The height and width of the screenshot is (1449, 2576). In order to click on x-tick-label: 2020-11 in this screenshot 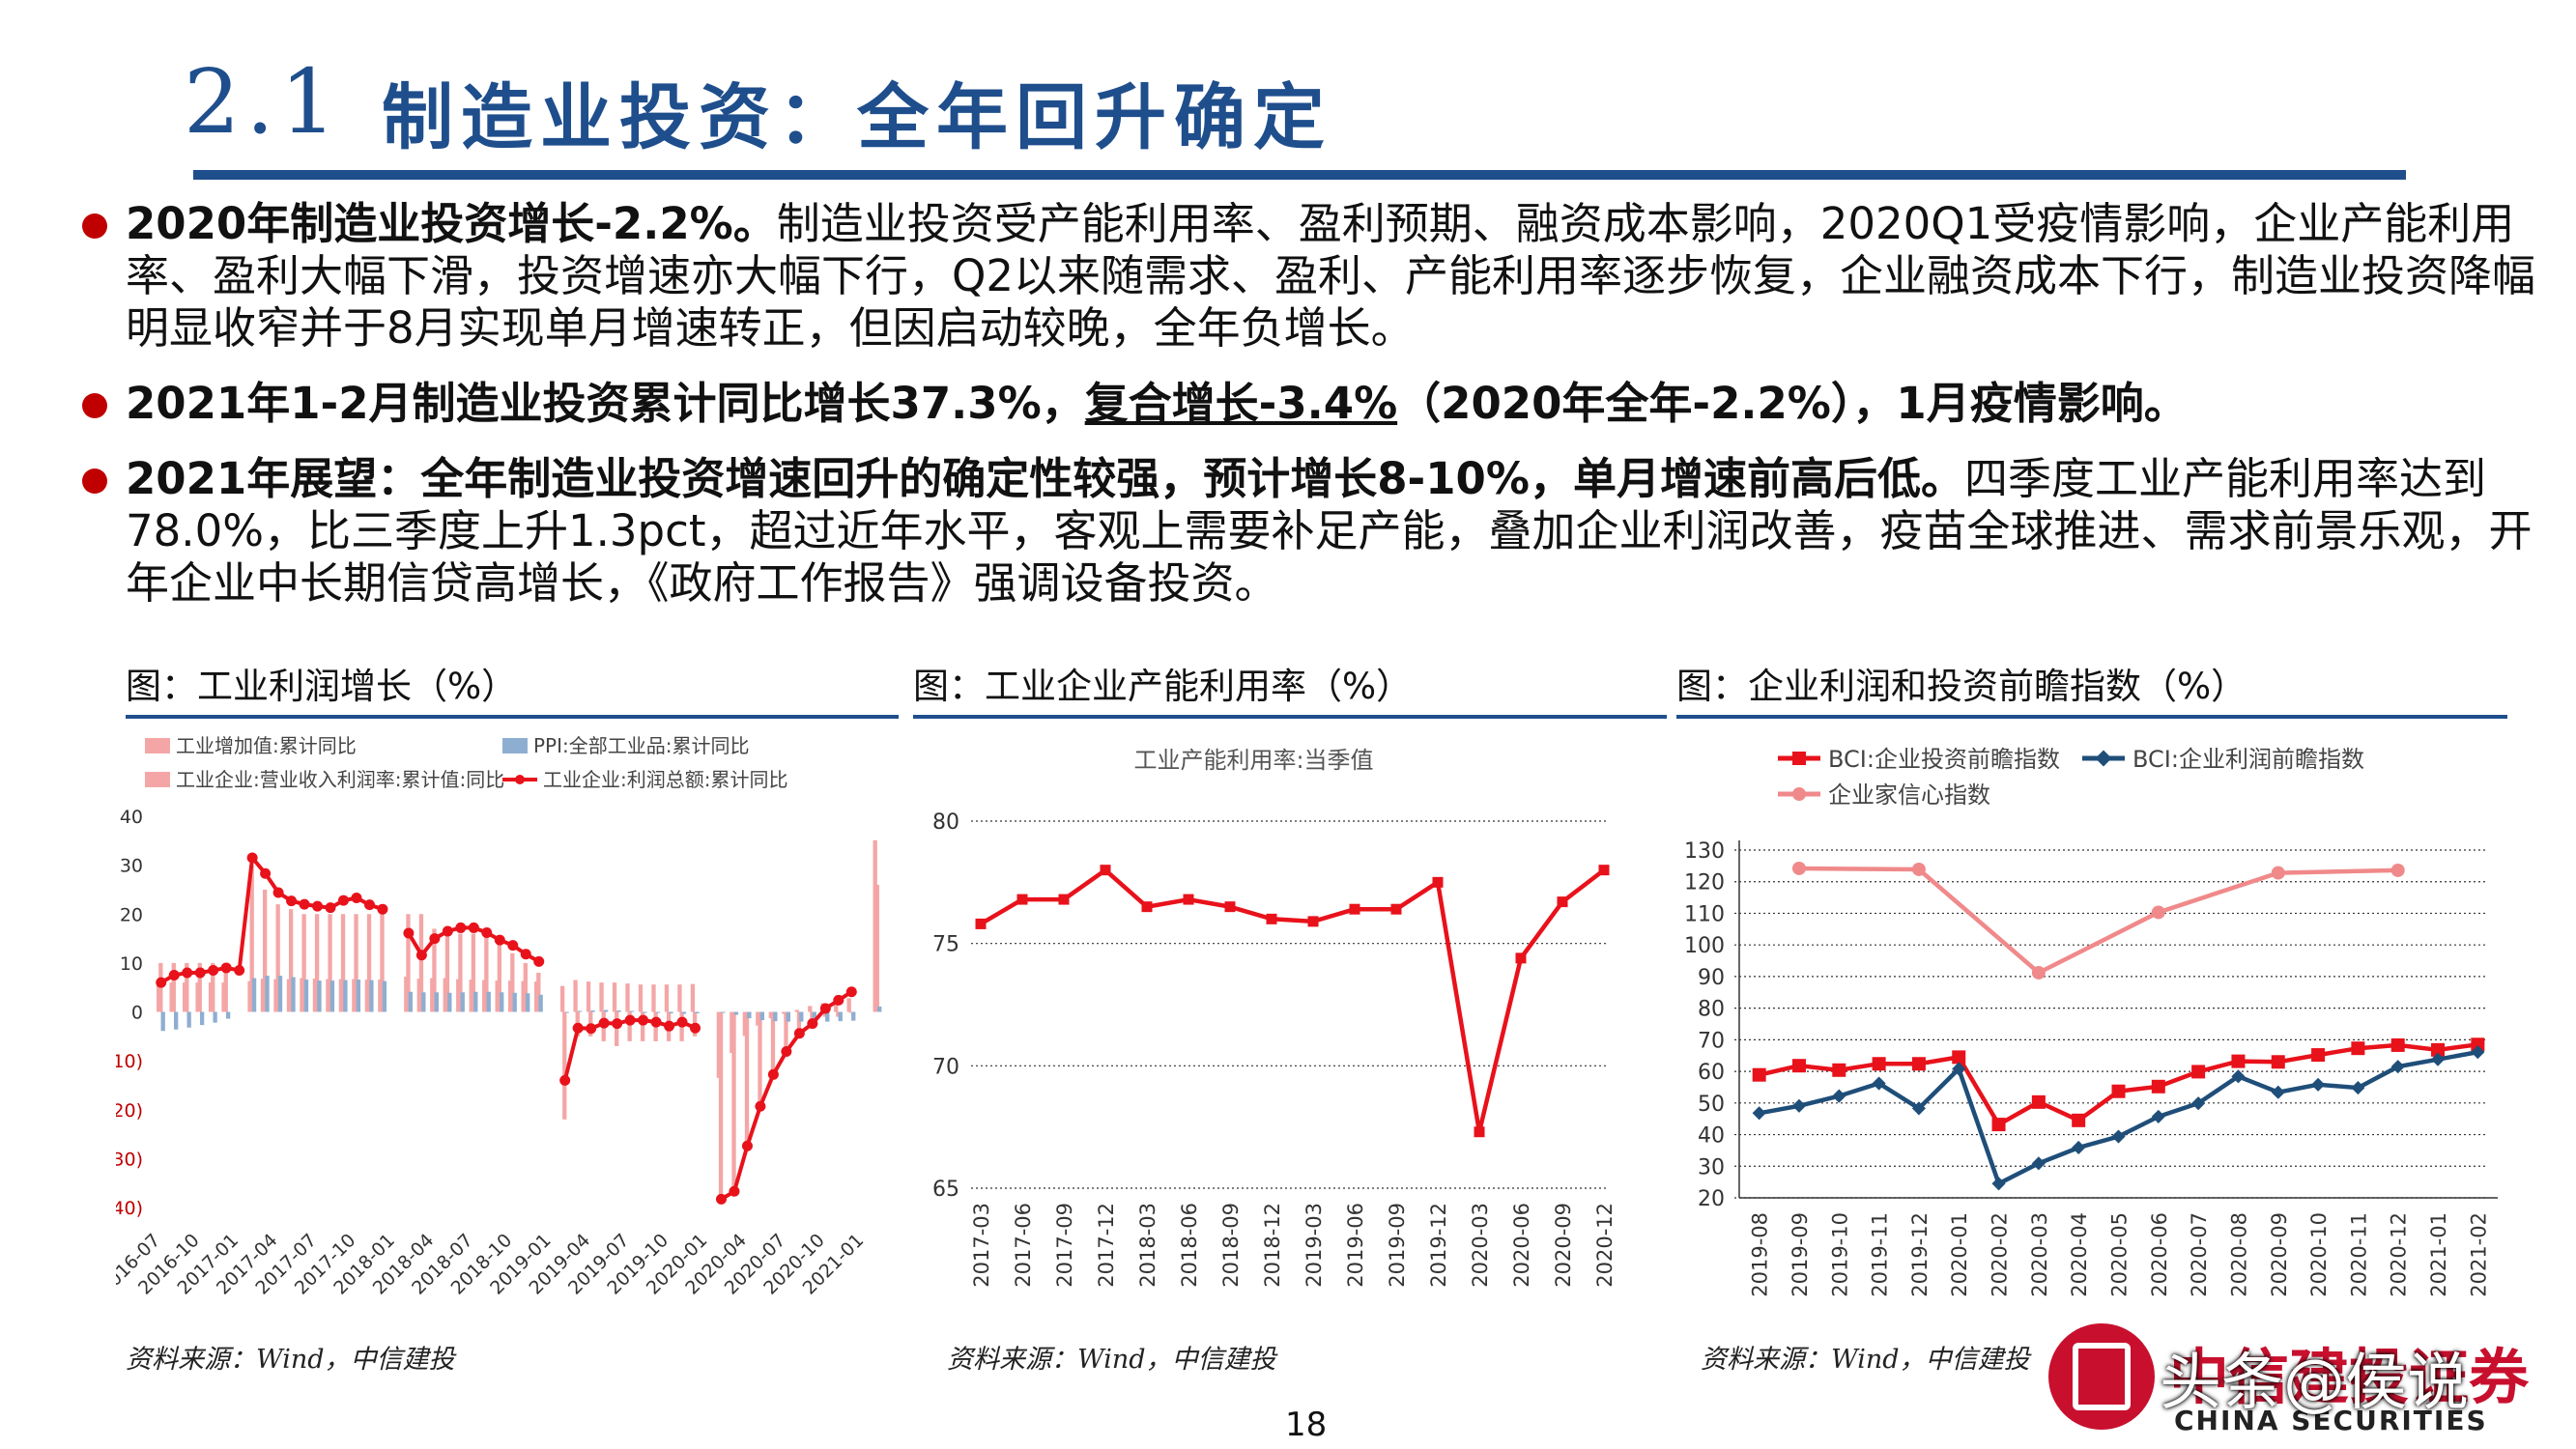, I will do `click(2359, 1254)`.